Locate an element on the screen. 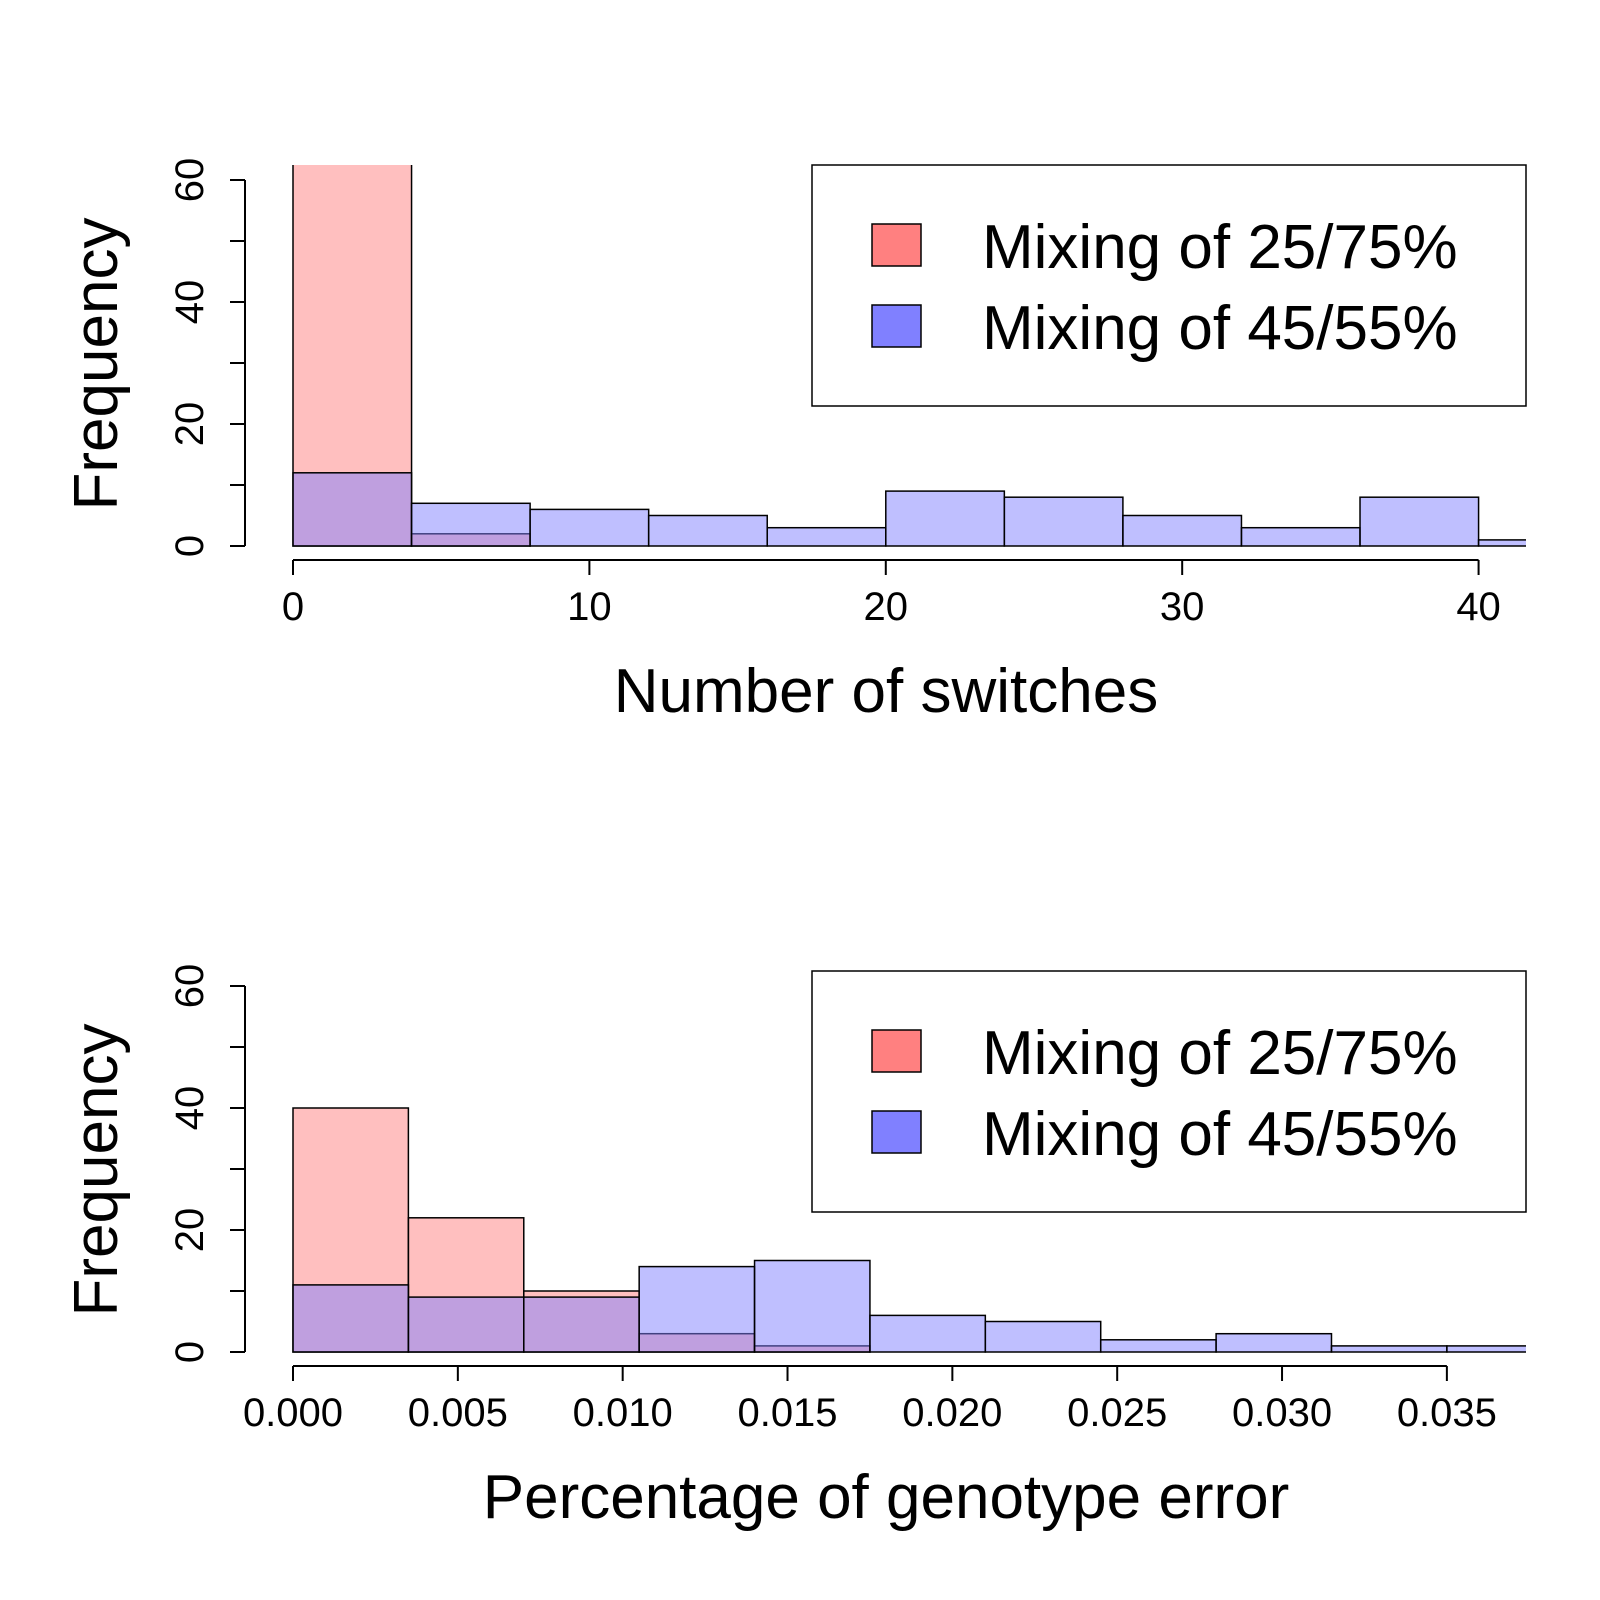  switches-legend: Mixing of 25/75% Mixing of 45/55% is located at coordinates (1169, 285).